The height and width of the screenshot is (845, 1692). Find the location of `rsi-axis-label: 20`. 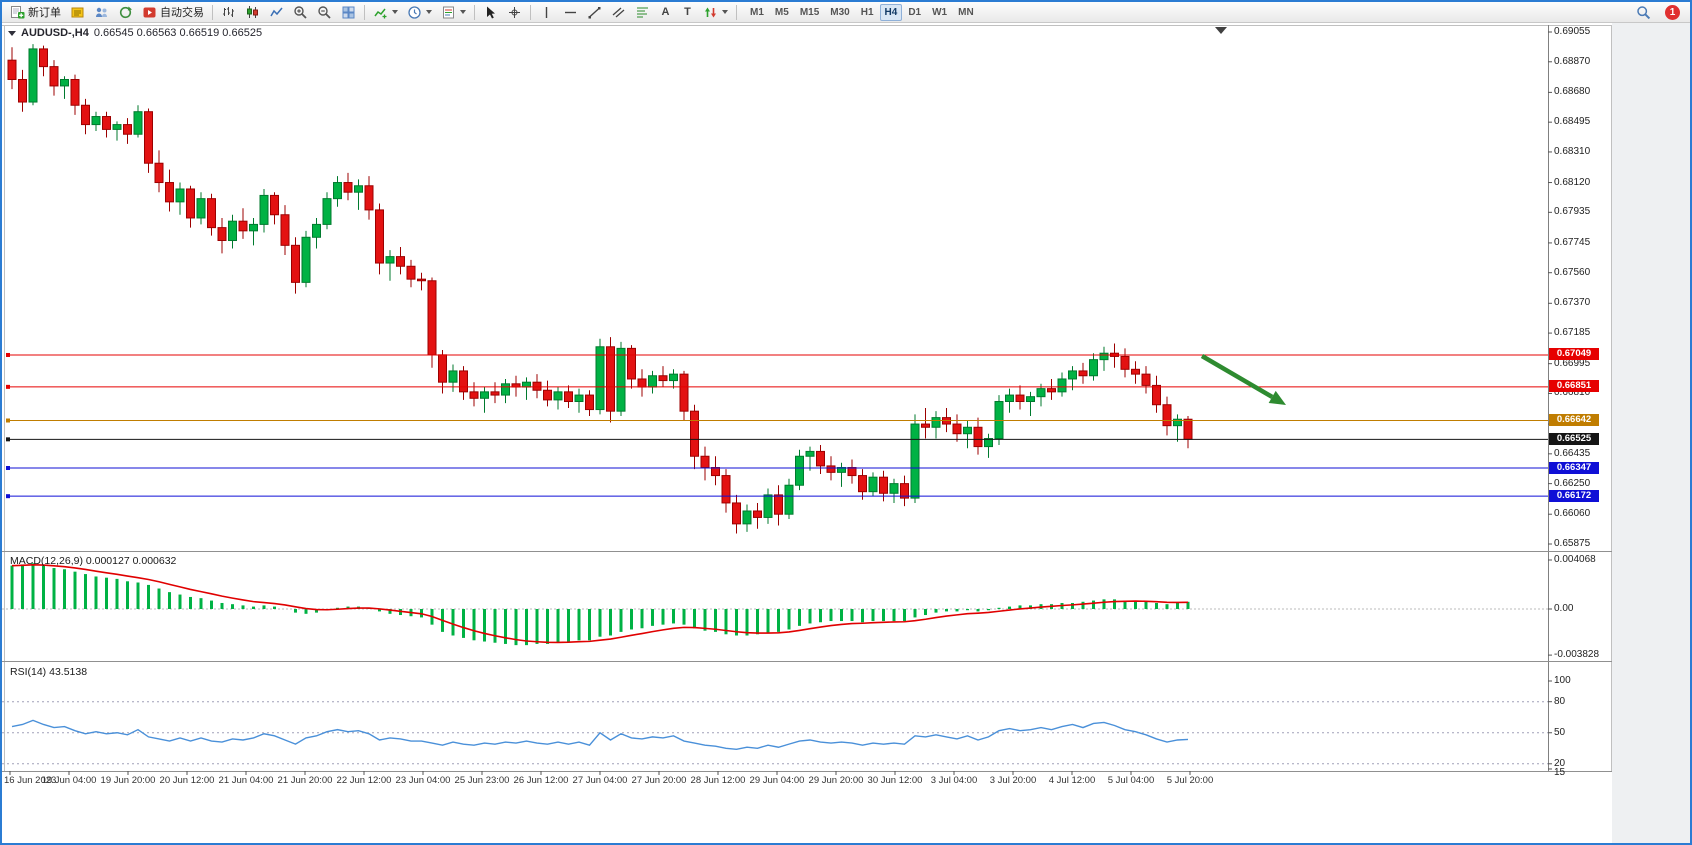

rsi-axis-label: 20 is located at coordinates (1560, 763).